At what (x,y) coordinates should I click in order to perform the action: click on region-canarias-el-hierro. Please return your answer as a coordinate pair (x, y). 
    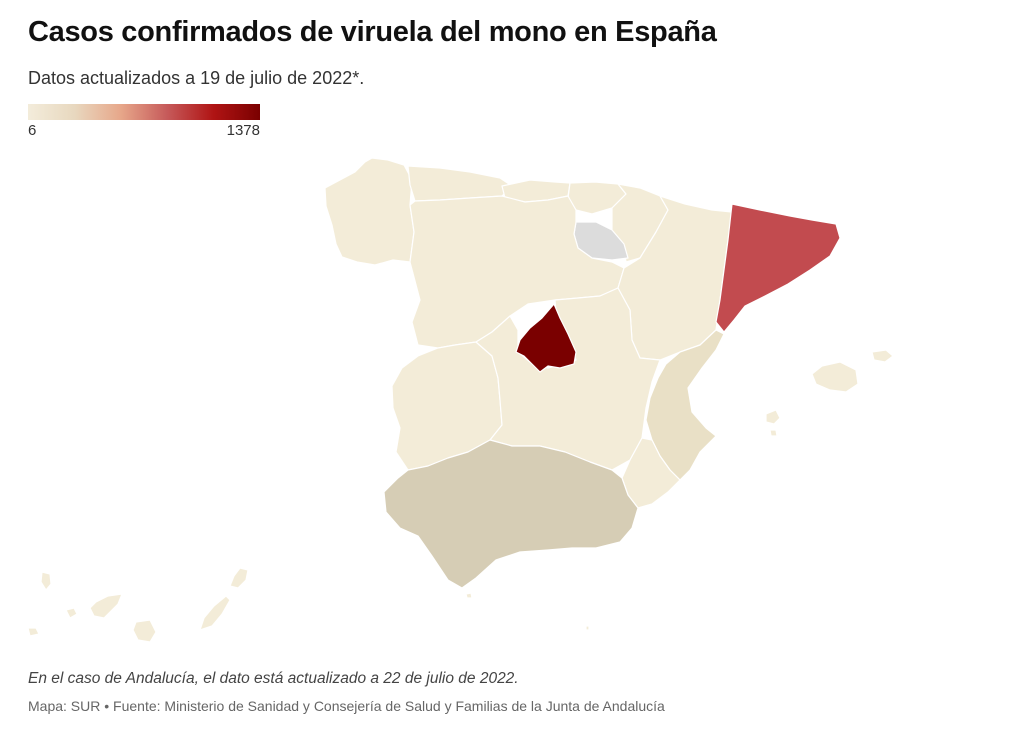
    Looking at the image, I should click on (33, 632).